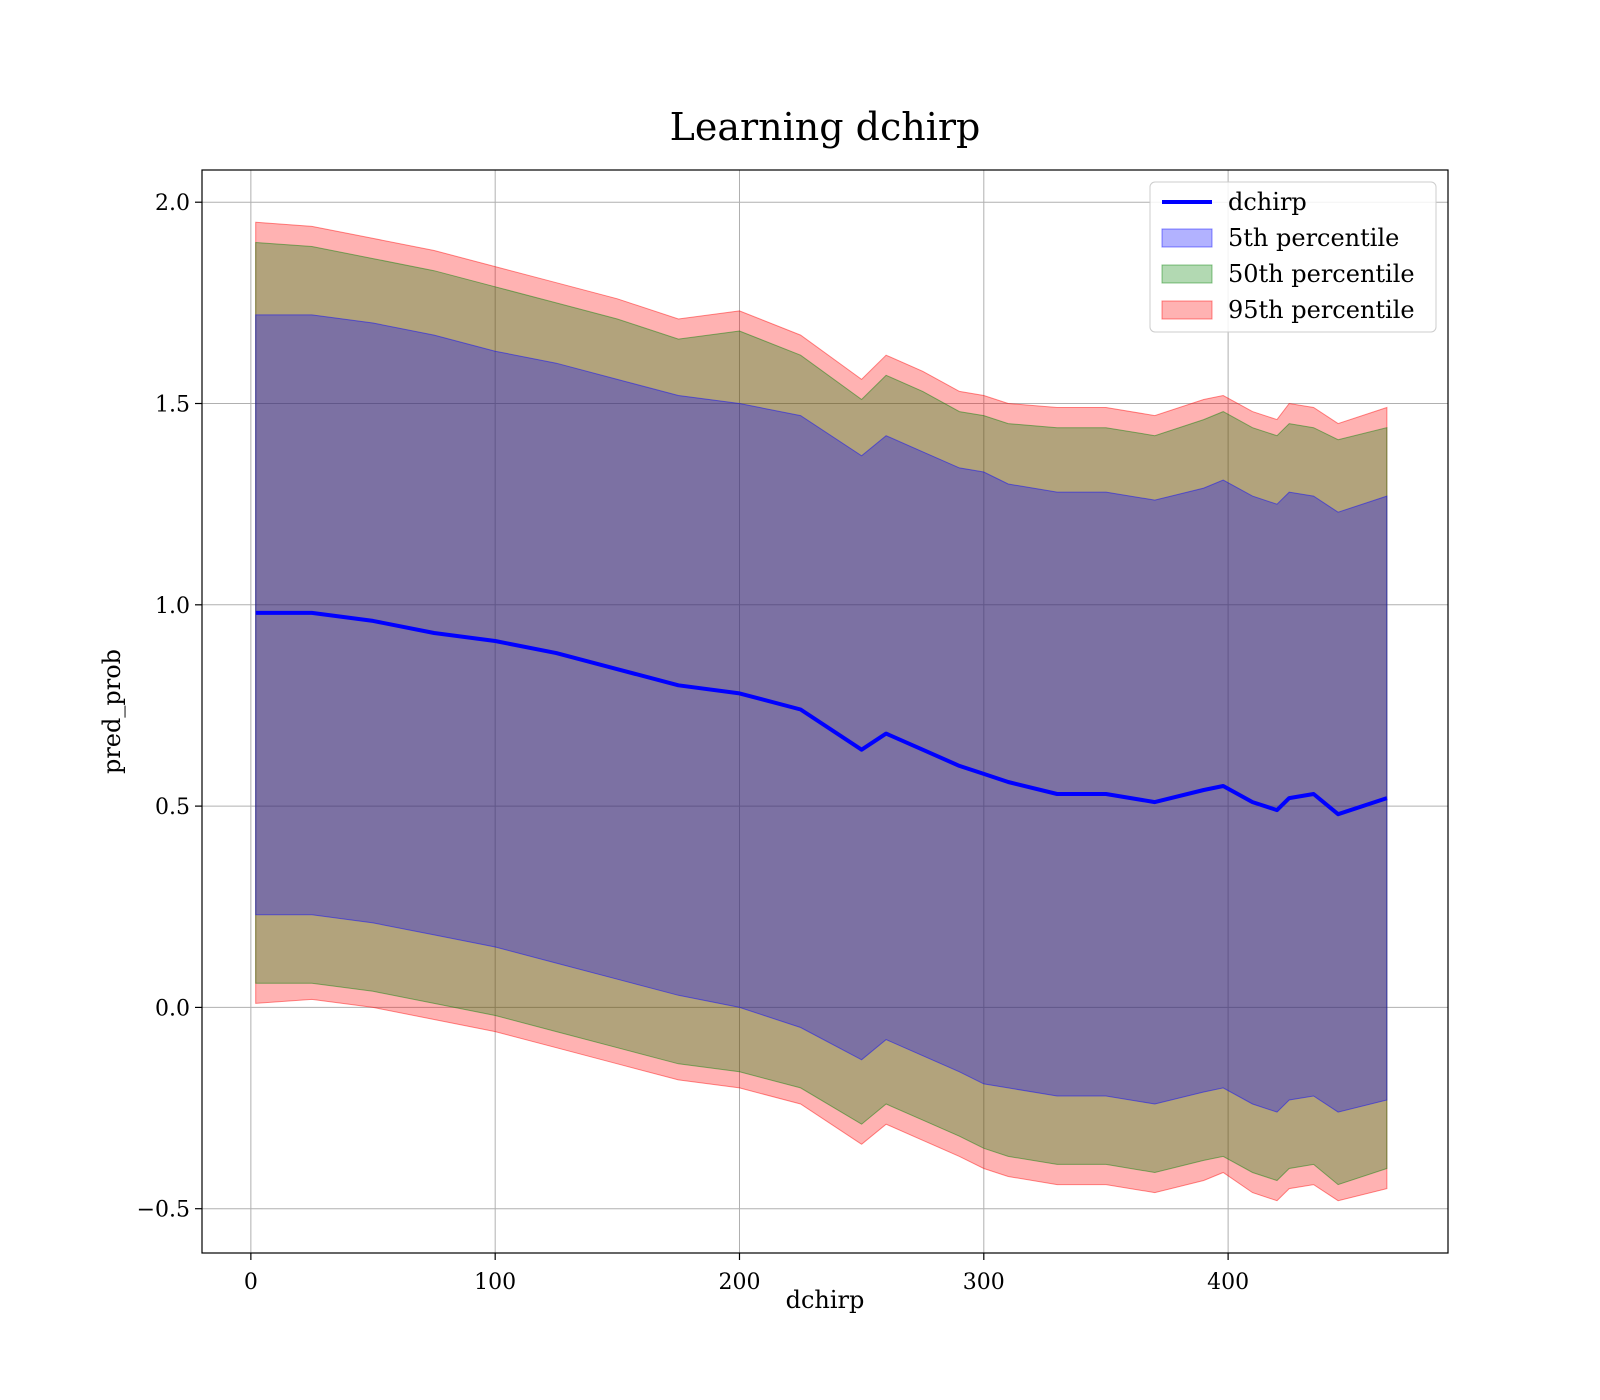 The height and width of the screenshot is (1400, 1600). Describe the element at coordinates (112, 711) in the screenshot. I see `y-axis-label: pred_prob` at that location.